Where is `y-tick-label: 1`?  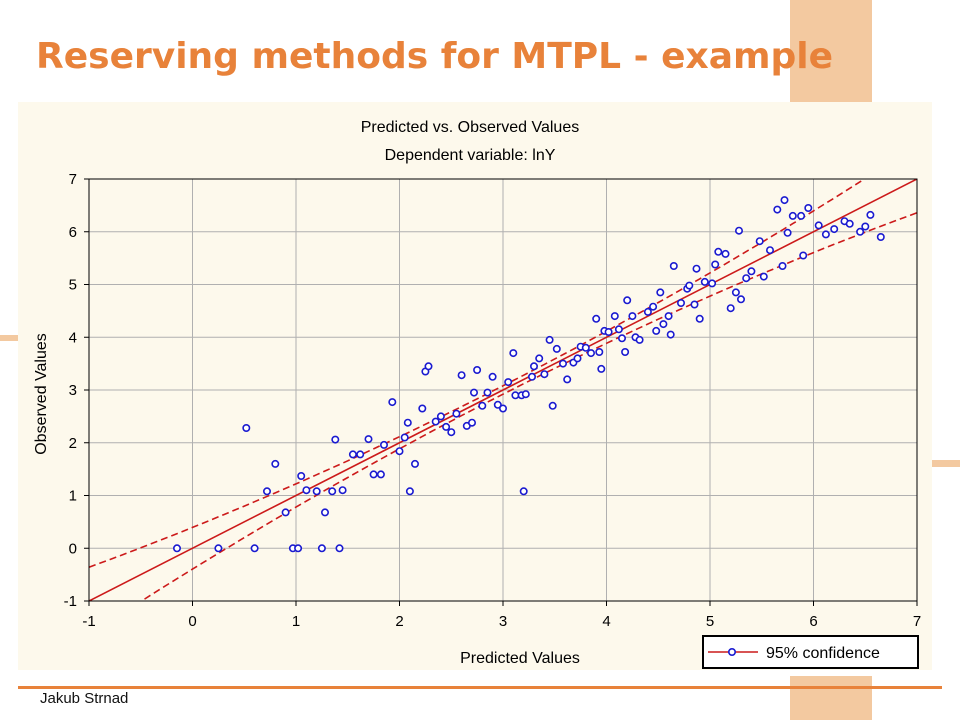
y-tick-label: 1 is located at coordinates (73, 496).